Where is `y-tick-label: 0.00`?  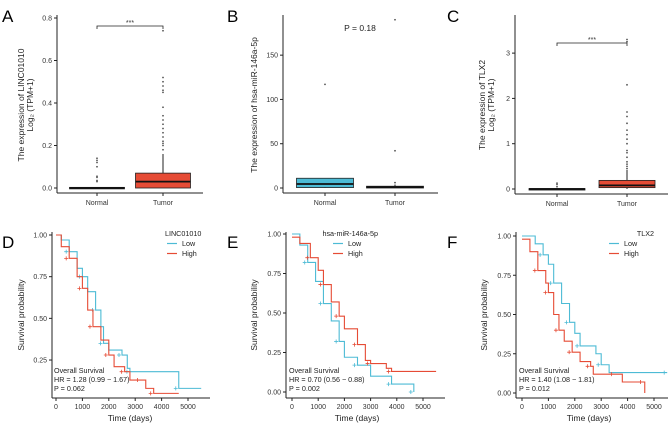
y-tick-label: 0.00 is located at coordinates (504, 394).